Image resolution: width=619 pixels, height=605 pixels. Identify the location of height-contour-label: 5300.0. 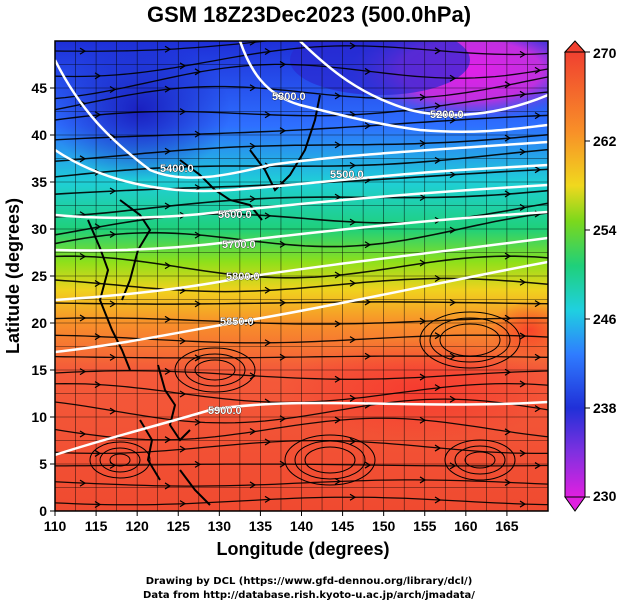
(289, 97).